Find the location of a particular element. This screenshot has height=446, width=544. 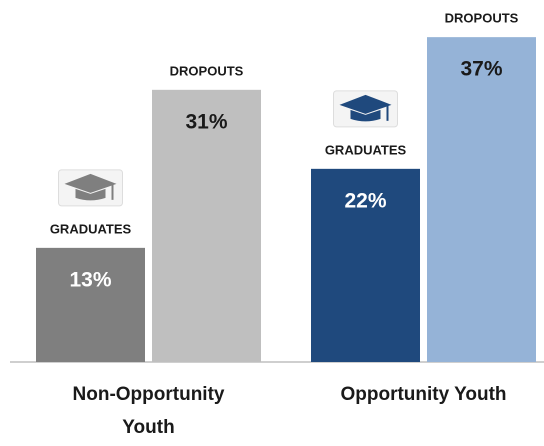

value-label: 22% is located at coordinates (365, 200).